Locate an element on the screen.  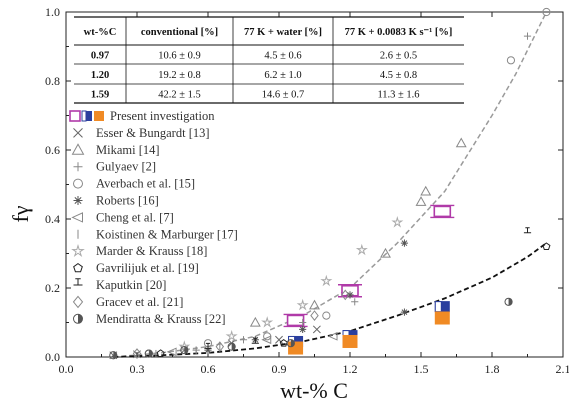
table-cell: 1.59 is located at coordinates (100, 95).